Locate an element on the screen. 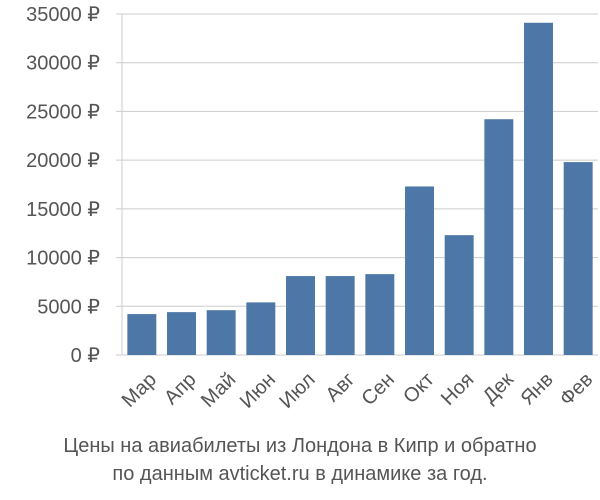  y-tick-label: 15000 ₽ is located at coordinates (63, 210).